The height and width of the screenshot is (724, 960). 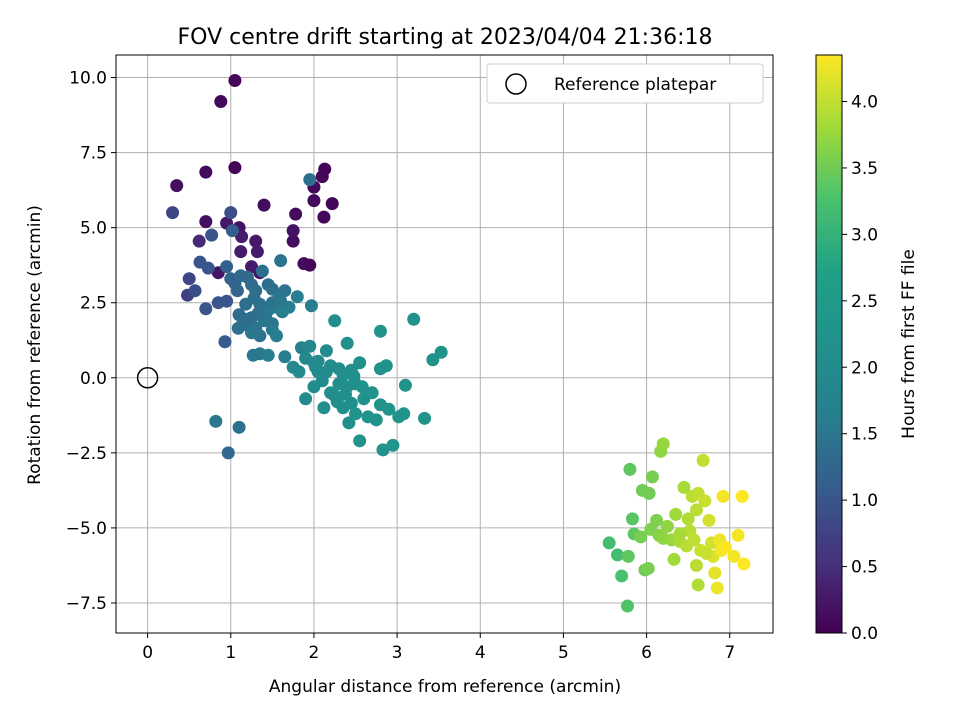 What do you see at coordinates (646, 653) in the screenshot?
I see `x-tick-label: 6` at bounding box center [646, 653].